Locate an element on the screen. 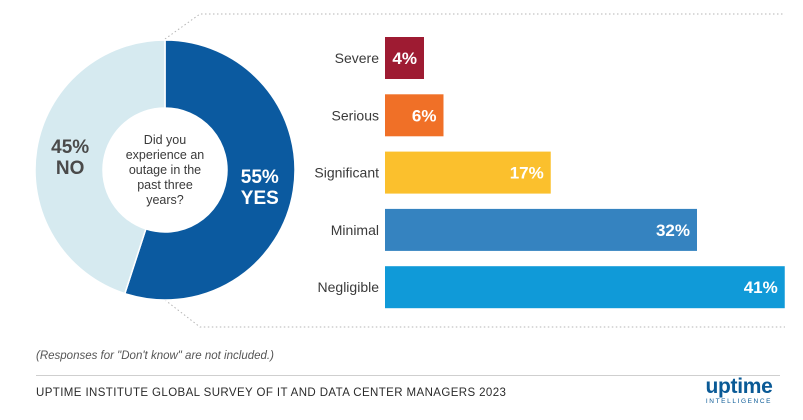 The image size is (803, 420). donut-question-line: past three is located at coordinates (165, 185).